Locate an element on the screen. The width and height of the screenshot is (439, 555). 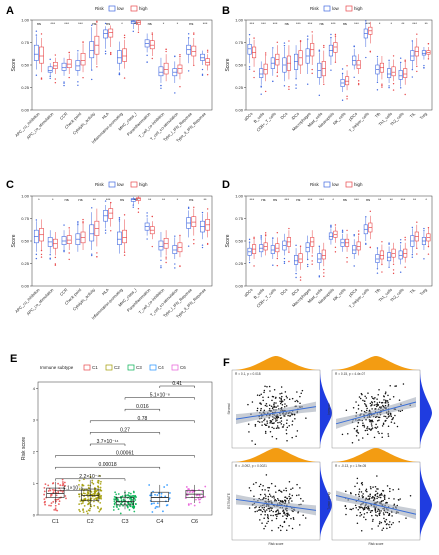
x-tick-label: CCR is located at coordinates (64, 292).